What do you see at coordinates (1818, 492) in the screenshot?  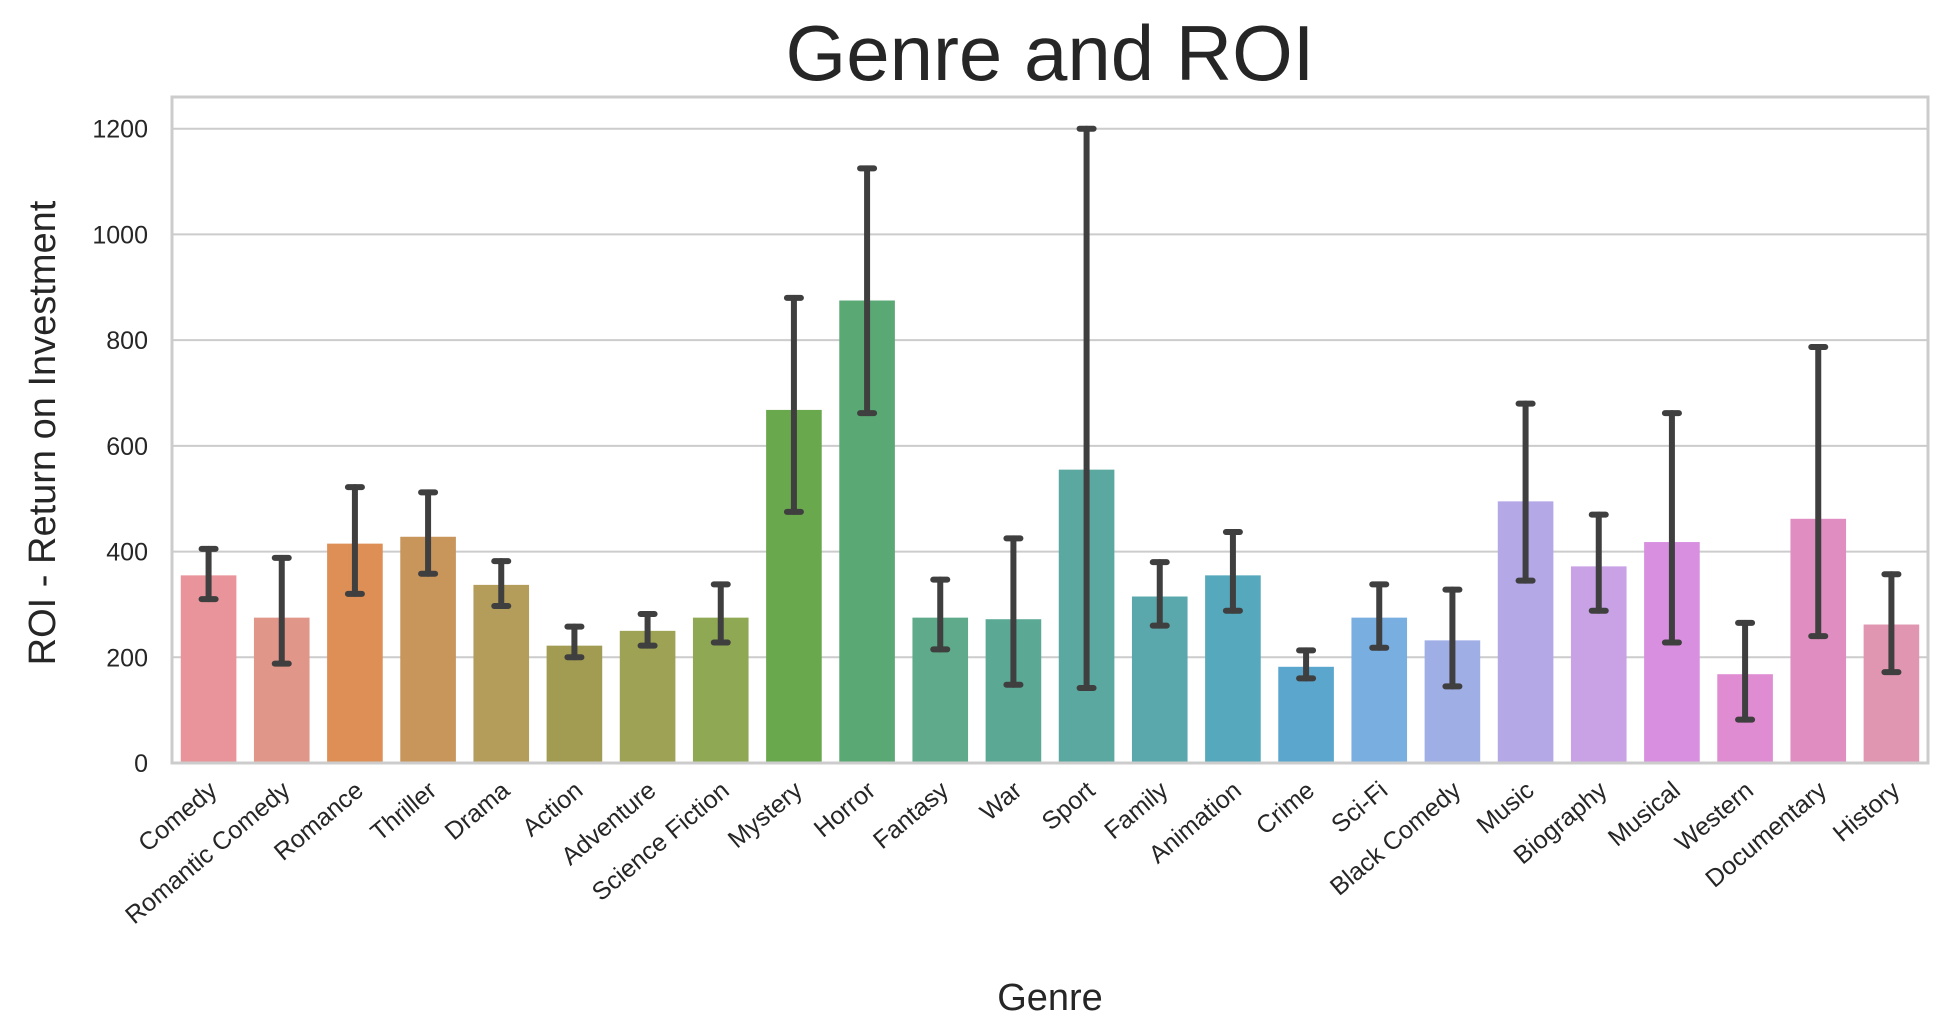 I see `error-bar-documentary` at bounding box center [1818, 492].